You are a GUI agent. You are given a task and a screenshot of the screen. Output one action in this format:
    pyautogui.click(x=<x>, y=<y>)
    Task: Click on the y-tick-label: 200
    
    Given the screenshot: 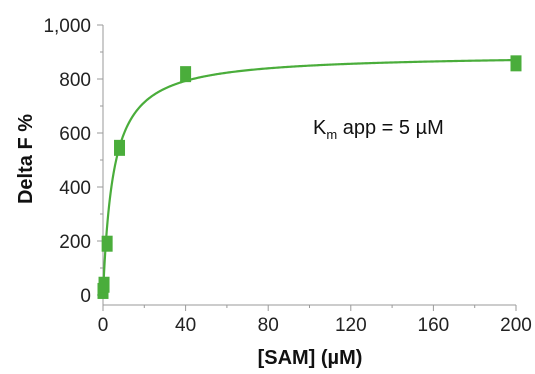 What is the action you would take?
    pyautogui.click(x=75, y=242)
    